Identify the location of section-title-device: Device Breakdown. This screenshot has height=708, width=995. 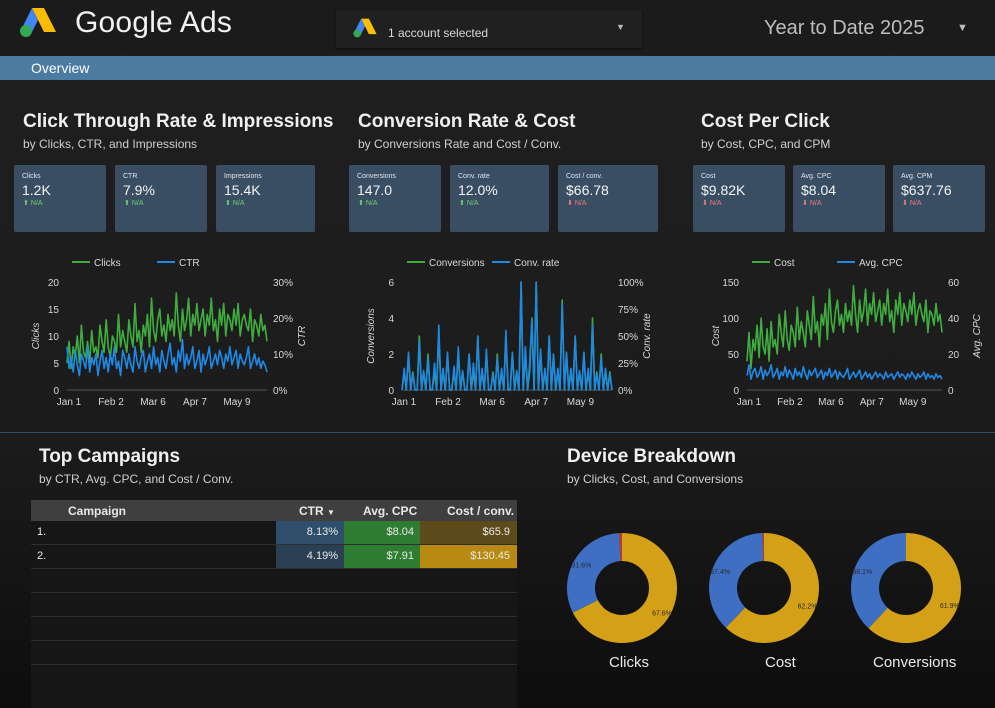
(651, 456).